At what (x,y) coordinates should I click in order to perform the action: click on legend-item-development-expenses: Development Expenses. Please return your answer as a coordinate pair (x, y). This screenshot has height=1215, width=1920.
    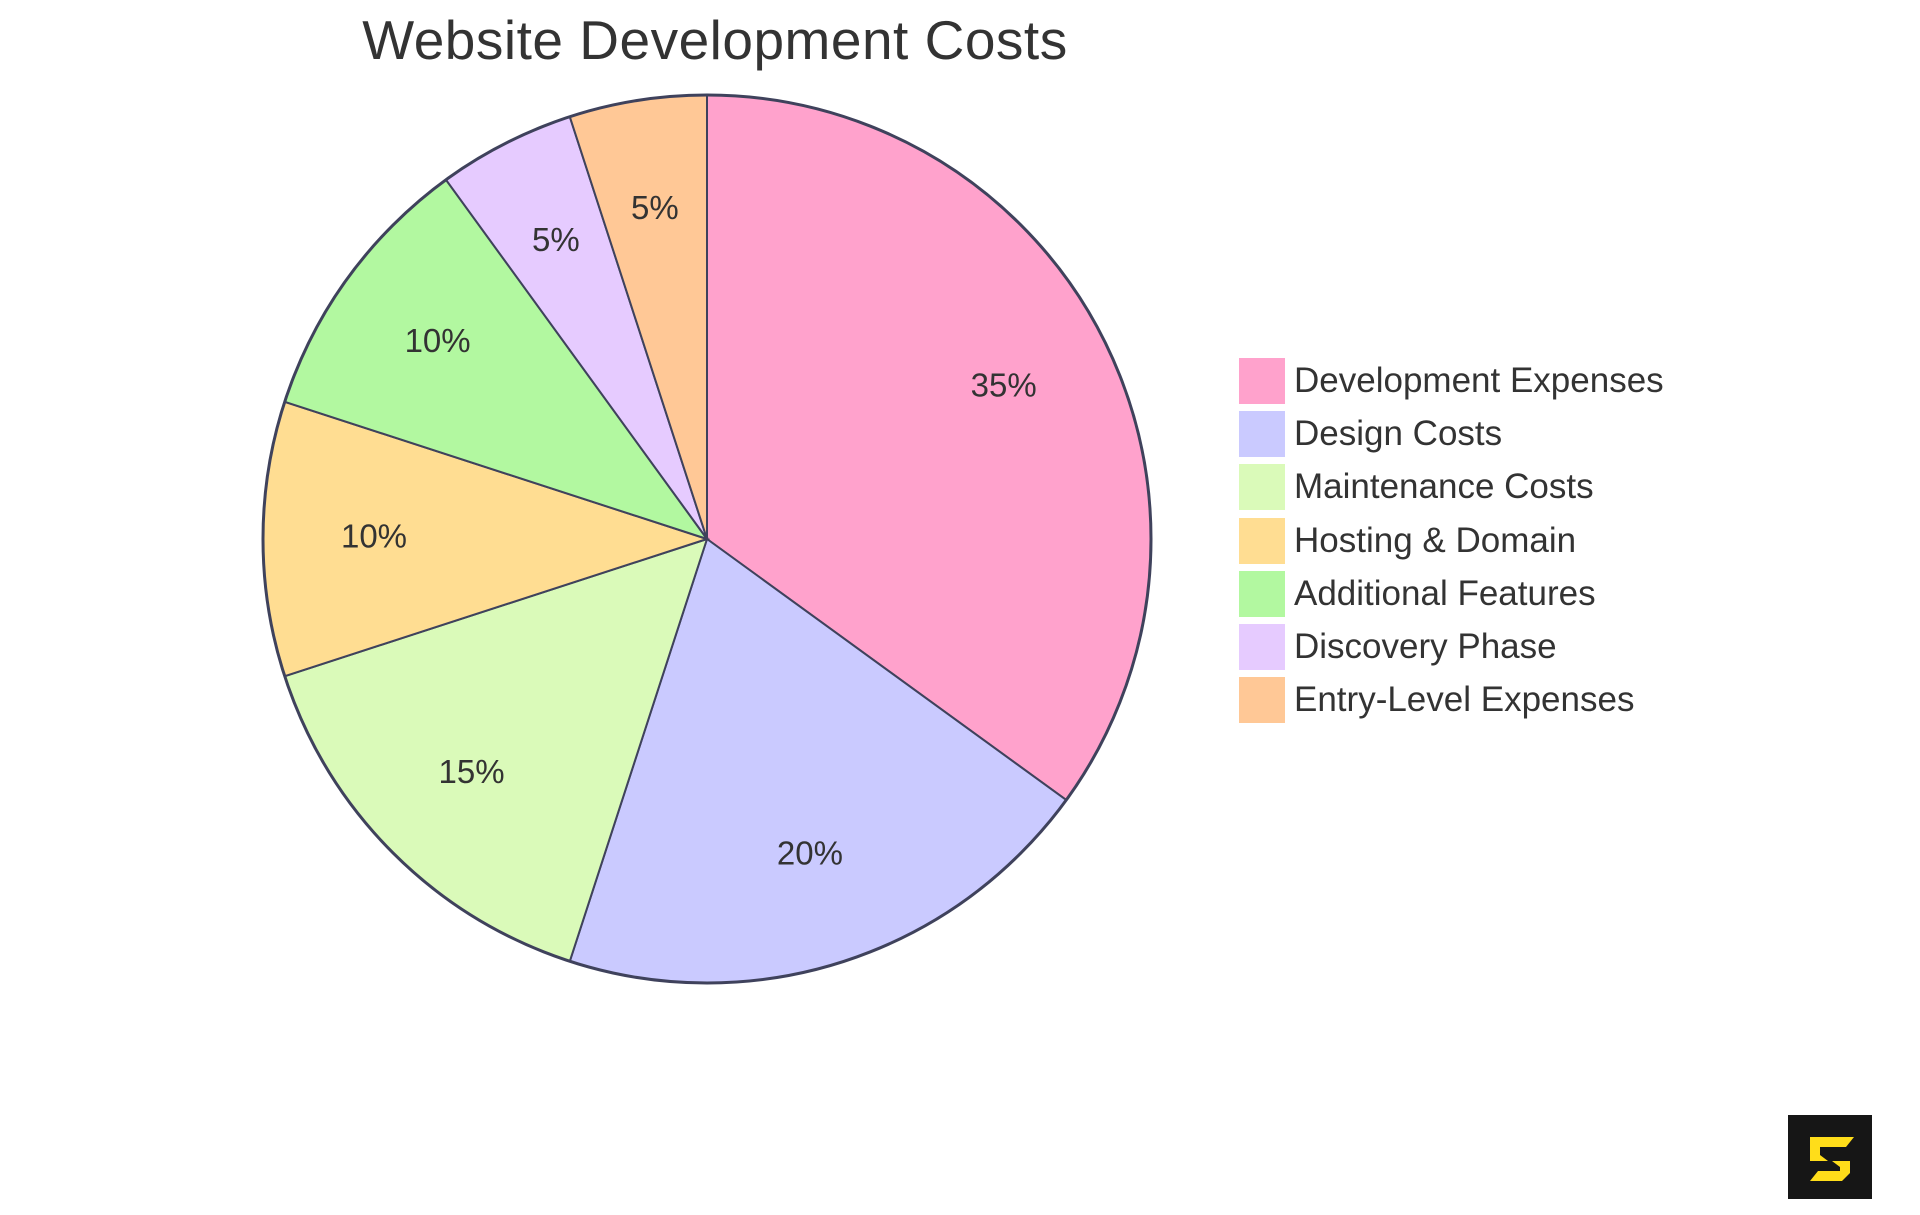
    Looking at the image, I should click on (1451, 380).